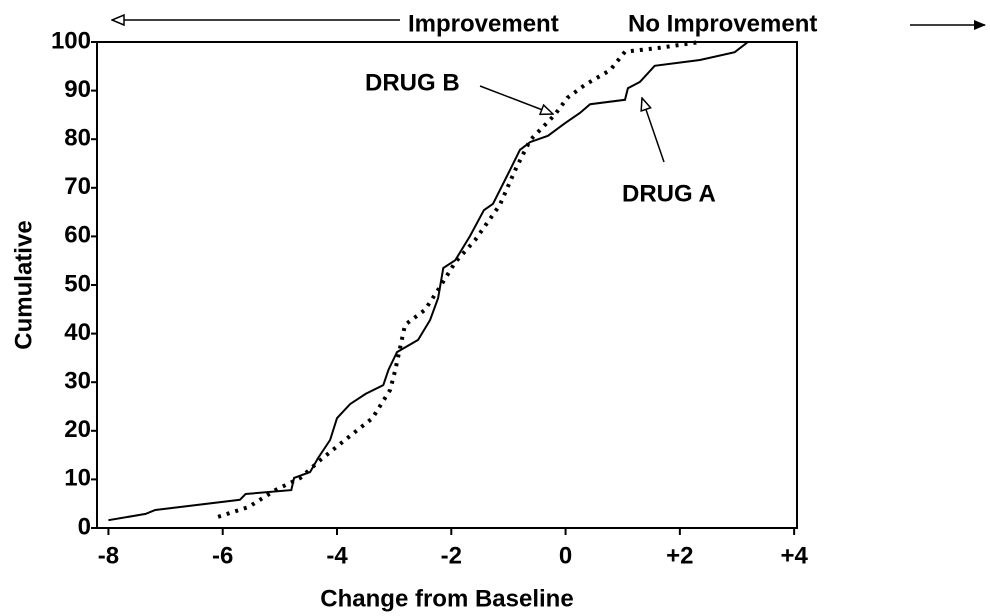  I want to click on x-tick-label: 0, so click(565, 555).